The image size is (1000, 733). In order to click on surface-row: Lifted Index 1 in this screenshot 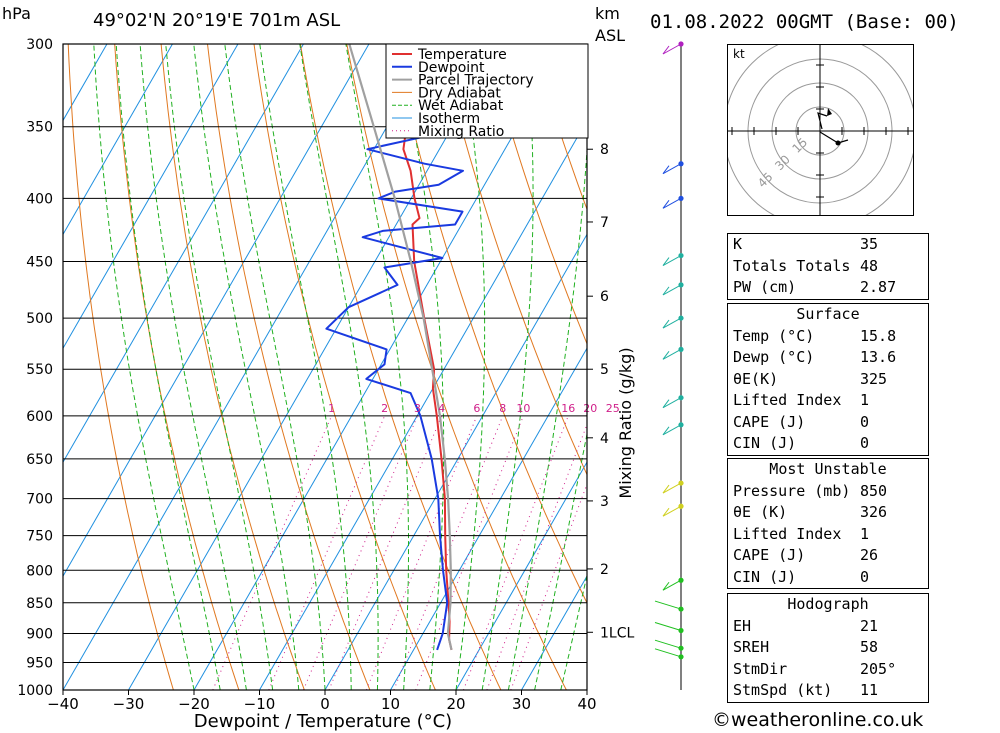, I will do `click(801, 400)`.